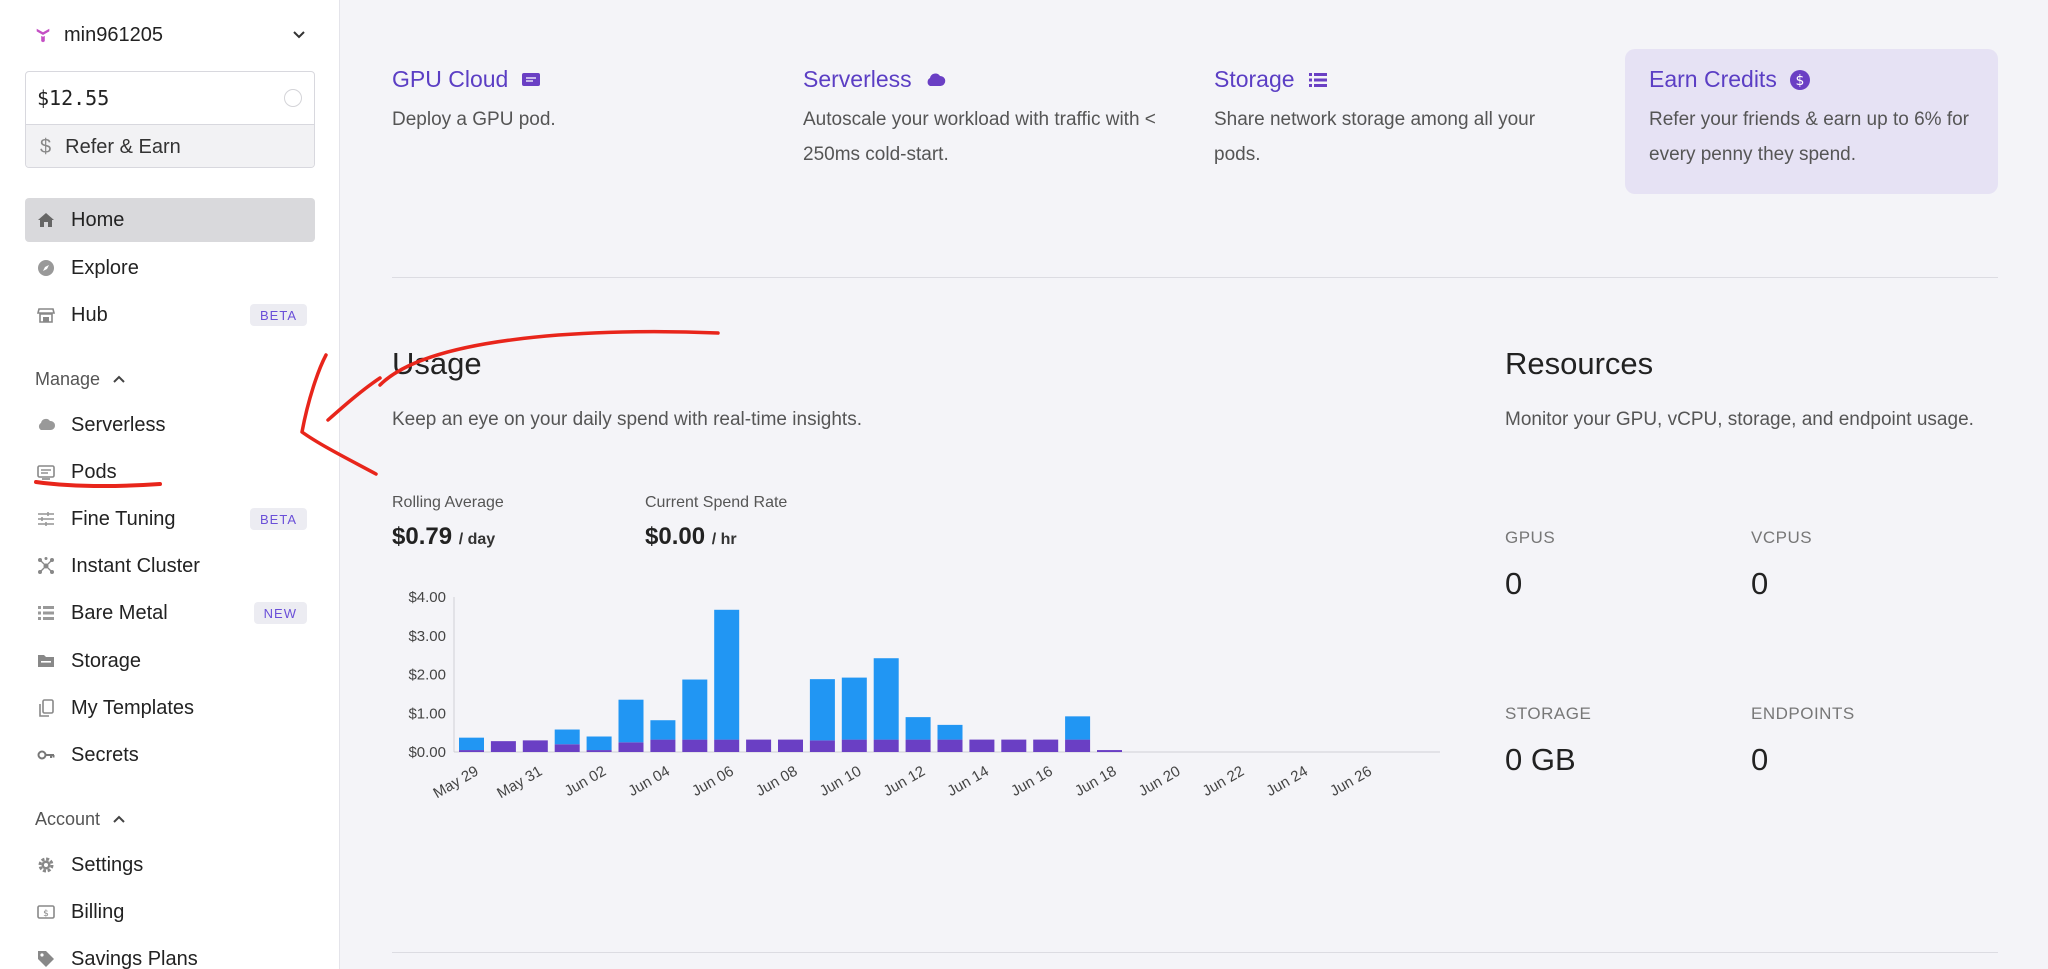 This screenshot has width=2048, height=969. What do you see at coordinates (448, 502) in the screenshot?
I see `rolling-average-label: Rolling Average` at bounding box center [448, 502].